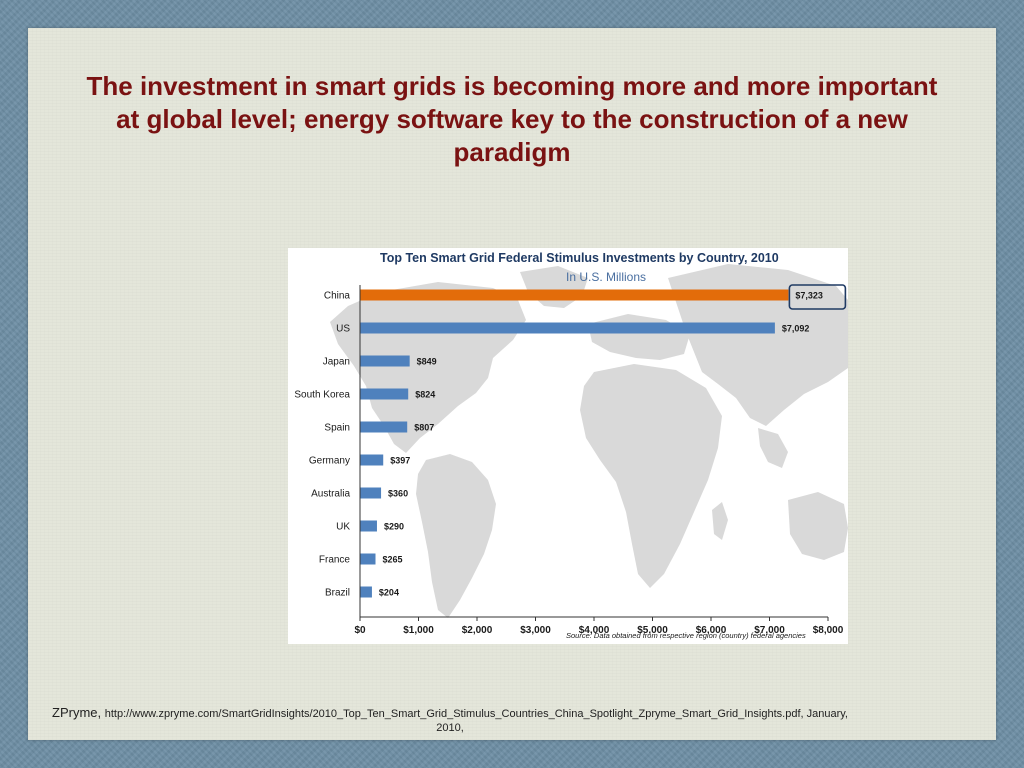 The image size is (1024, 768). What do you see at coordinates (343, 329) in the screenshot?
I see `category-label-us: US` at bounding box center [343, 329].